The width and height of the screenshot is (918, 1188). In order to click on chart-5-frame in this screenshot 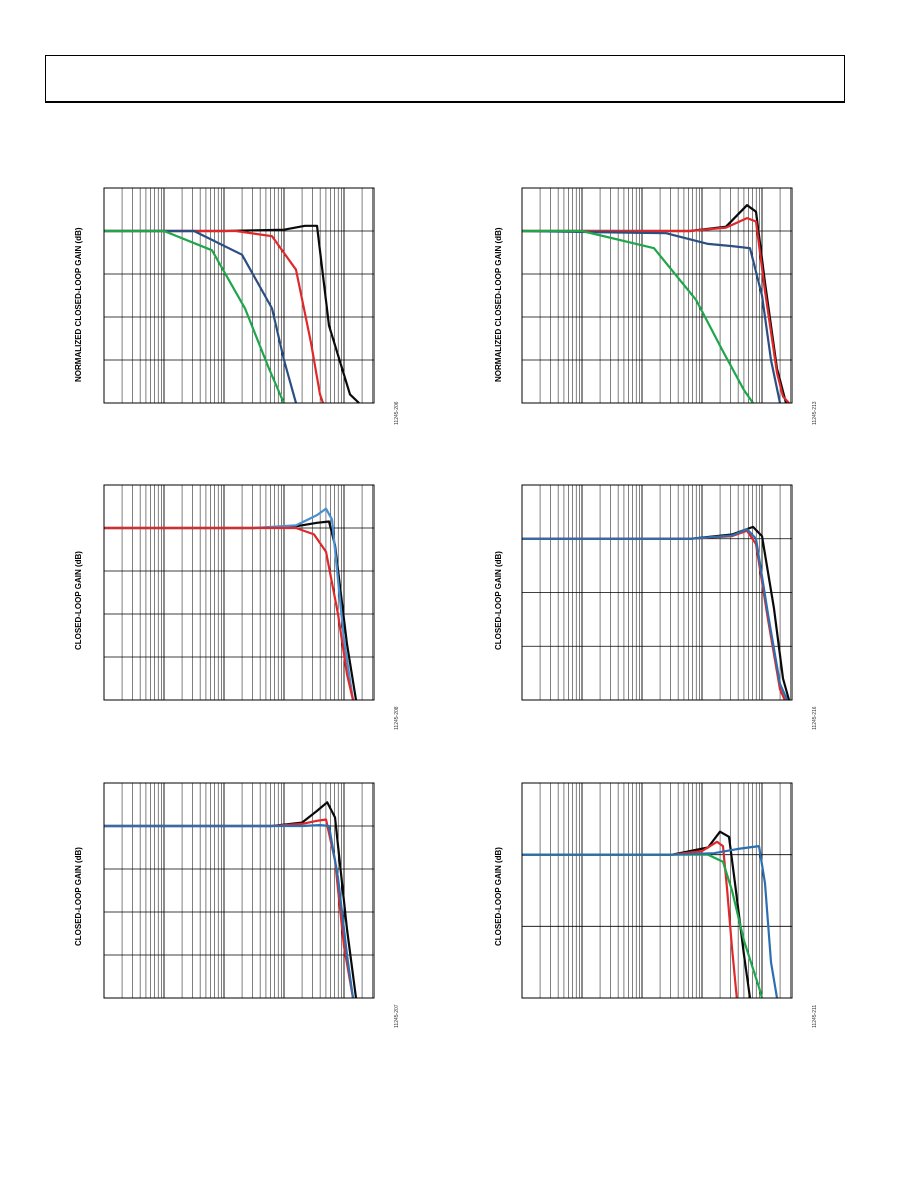, I will do `click(239, 890)`.